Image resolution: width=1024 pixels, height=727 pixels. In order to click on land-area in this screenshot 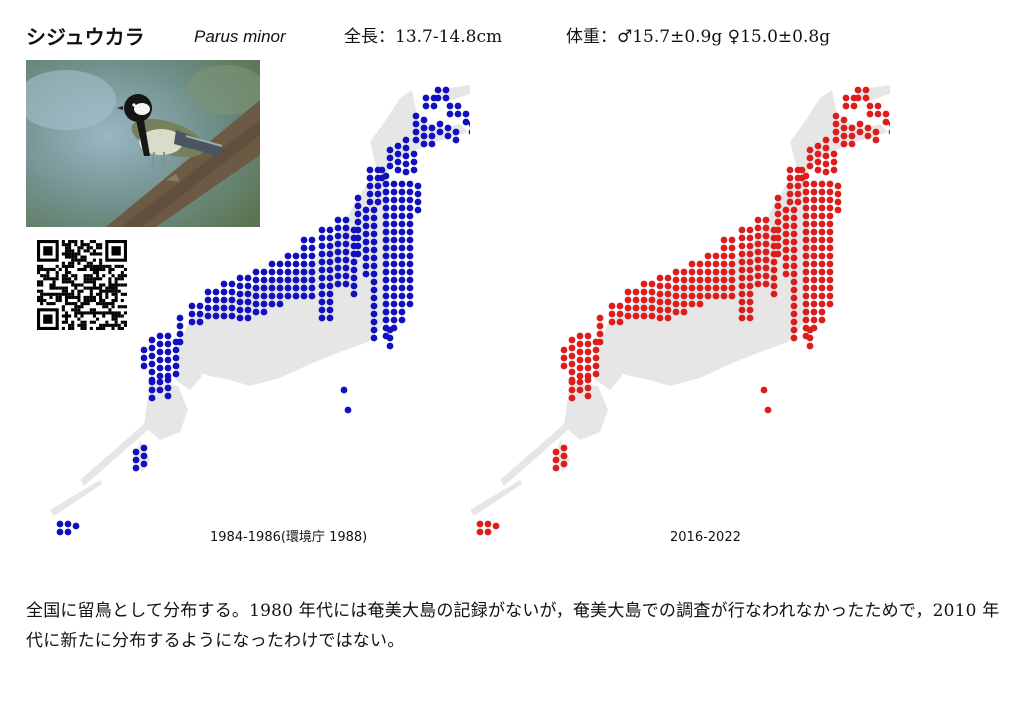, I will do `click(285, 283)`.